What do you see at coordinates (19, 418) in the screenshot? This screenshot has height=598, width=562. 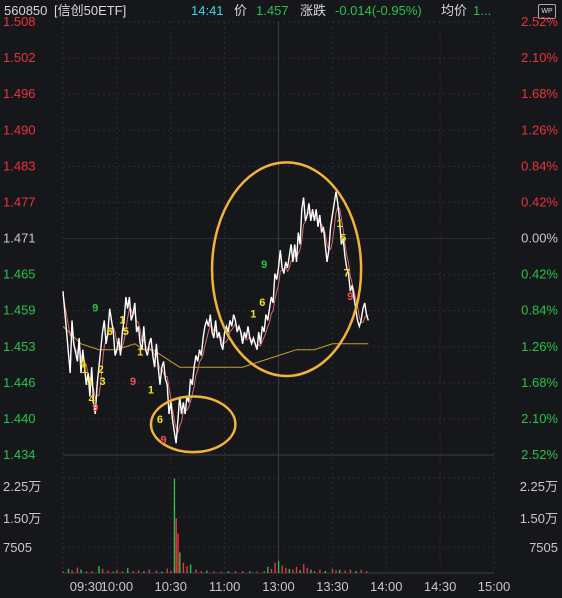 I see `price-tick-label: 1.440` at bounding box center [19, 418].